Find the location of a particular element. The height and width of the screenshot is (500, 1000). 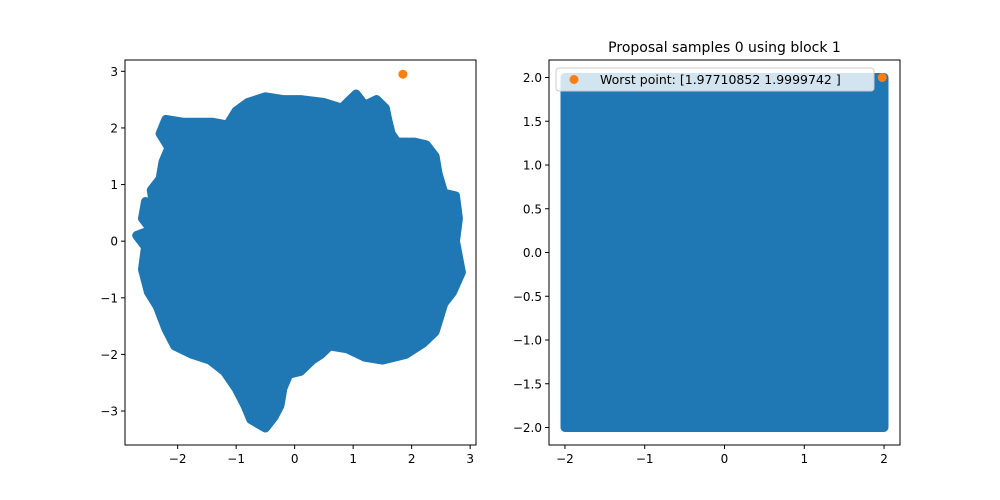

legend-label-worst-point: Worst point: [1.97710852 1.9999742 ] is located at coordinates (720, 79).